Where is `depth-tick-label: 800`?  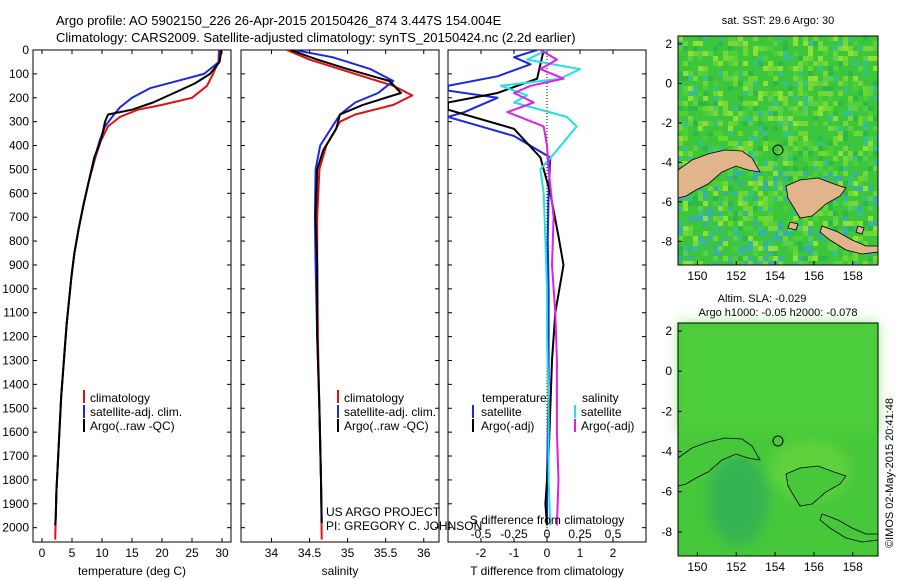
depth-tick-label: 800 is located at coordinates (19, 241).